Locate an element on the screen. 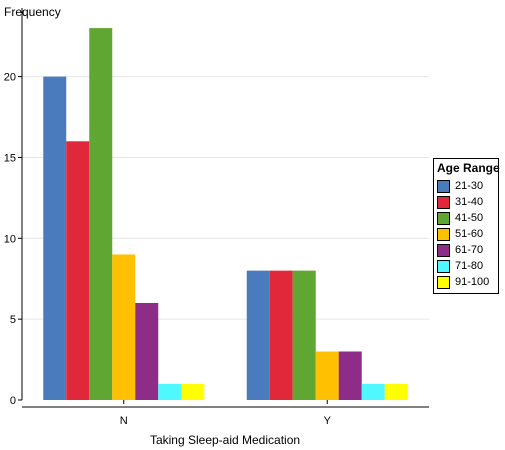 The image size is (505, 450). y-tick-label: 10 is located at coordinates (10, 239).